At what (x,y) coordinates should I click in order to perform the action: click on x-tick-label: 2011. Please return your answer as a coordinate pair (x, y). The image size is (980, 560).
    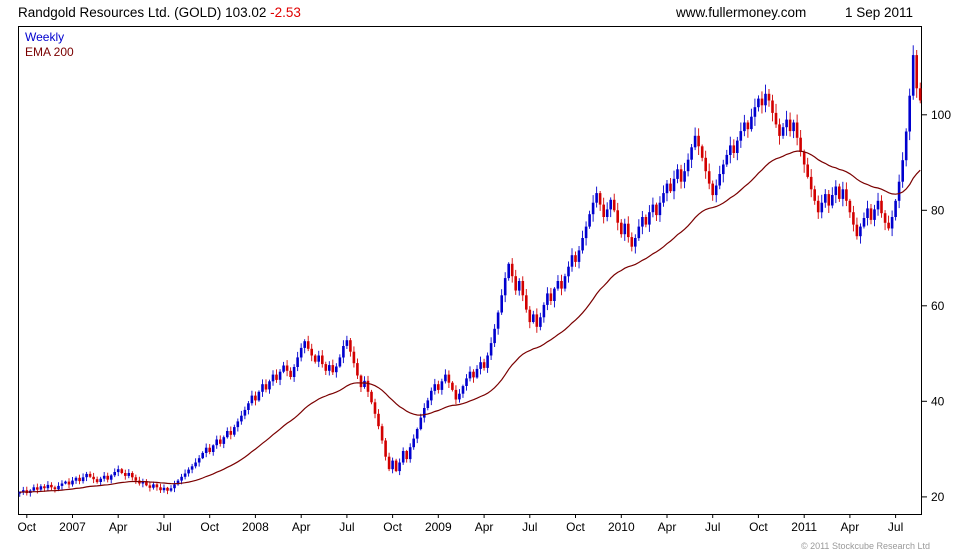
    Looking at the image, I should click on (804, 527).